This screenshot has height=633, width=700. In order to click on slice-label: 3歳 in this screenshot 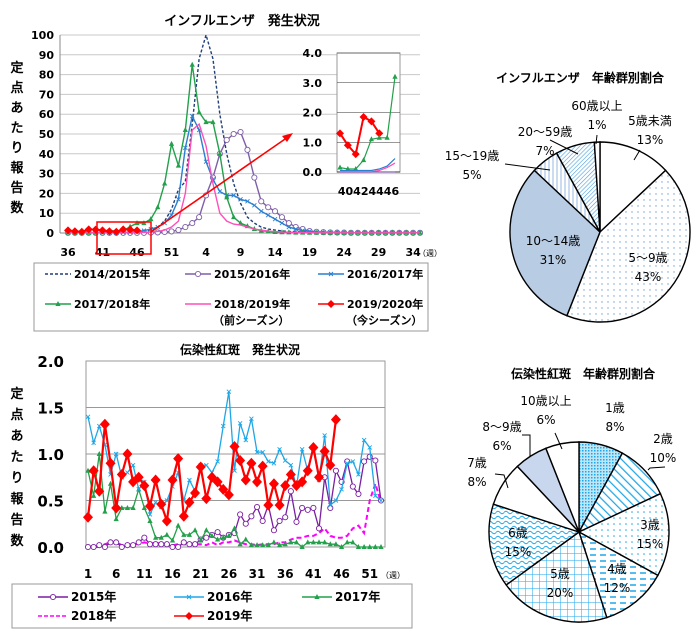, I will do `click(650, 525)`.